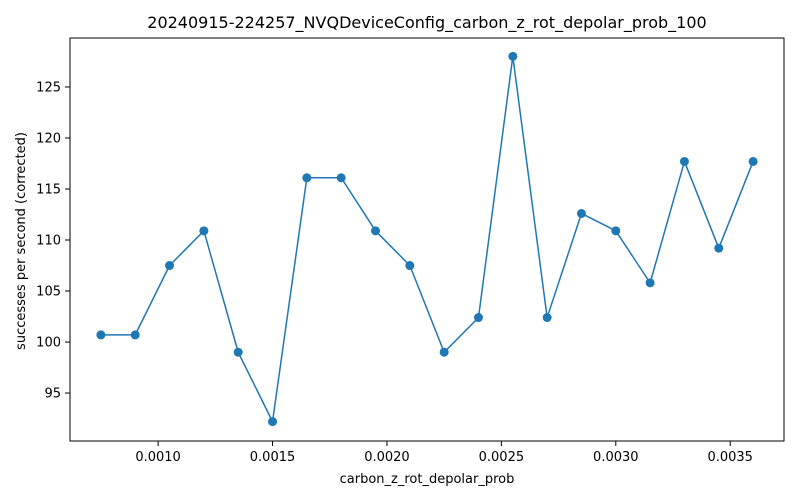 The image size is (800, 500). What do you see at coordinates (427, 479) in the screenshot?
I see `x-axis-label: carbon_z_rot_depolar_prob` at bounding box center [427, 479].